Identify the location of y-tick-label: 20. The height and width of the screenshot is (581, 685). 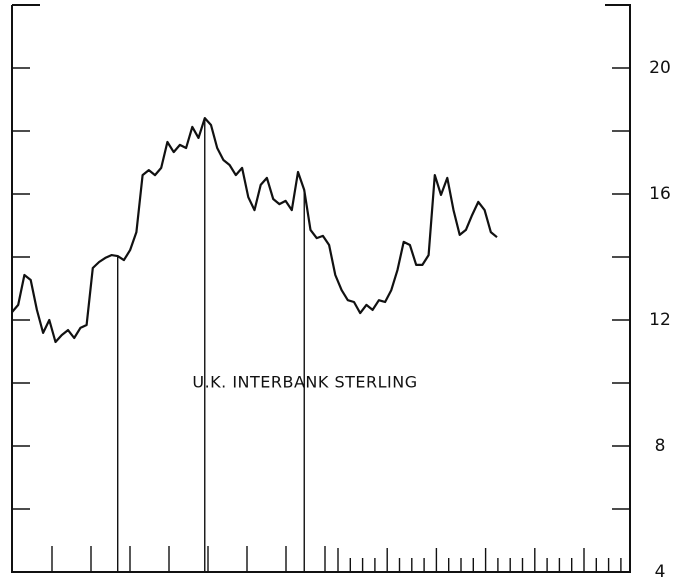
(660, 68).